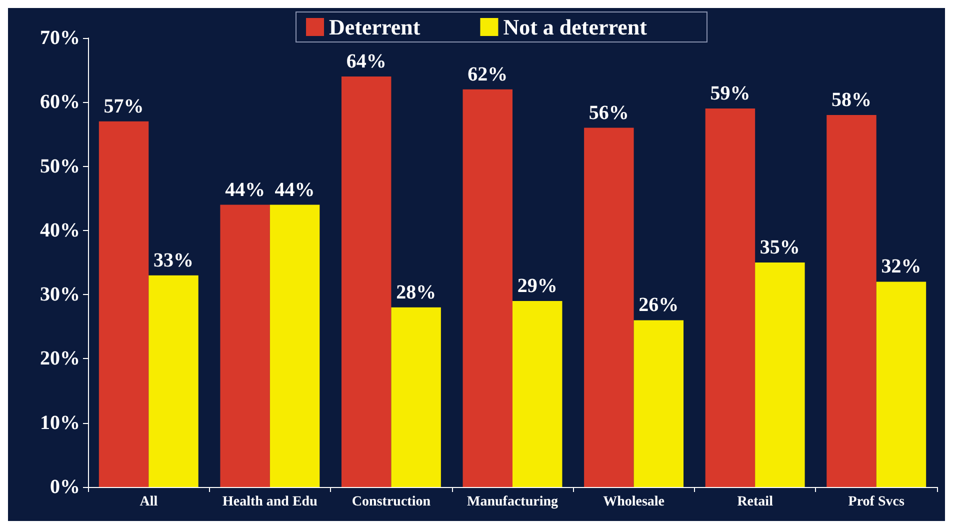 Image resolution: width=953 pixels, height=529 pixels. I want to click on legend-label: Deterrent, so click(375, 27).